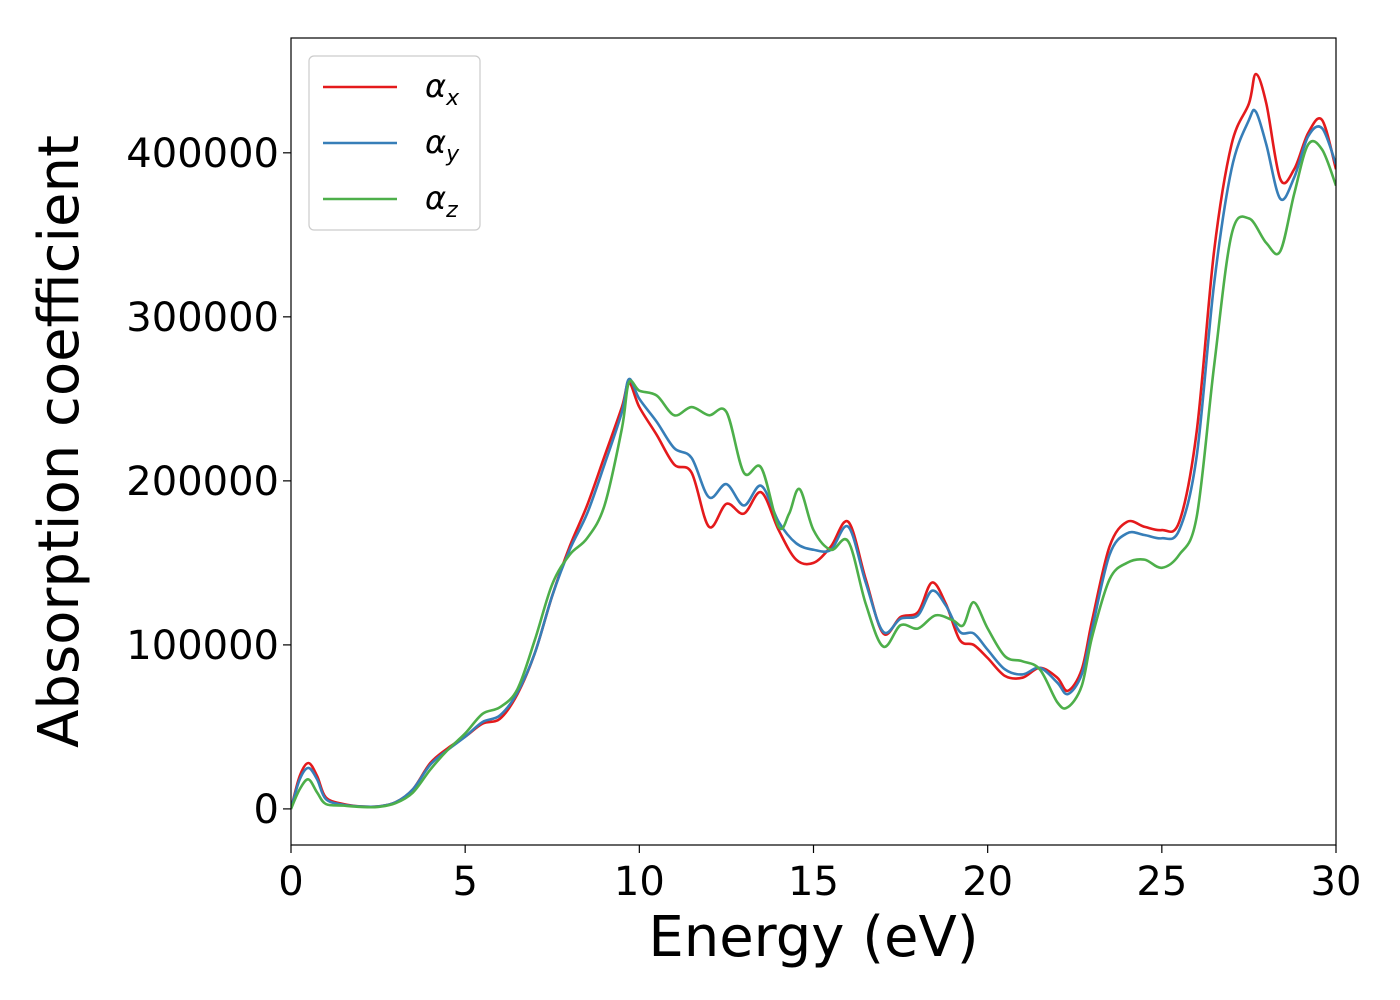 The width and height of the screenshot is (1400, 1000). Describe the element at coordinates (59, 441) in the screenshot. I see `y-axis-title: Absorption coefficient` at that location.